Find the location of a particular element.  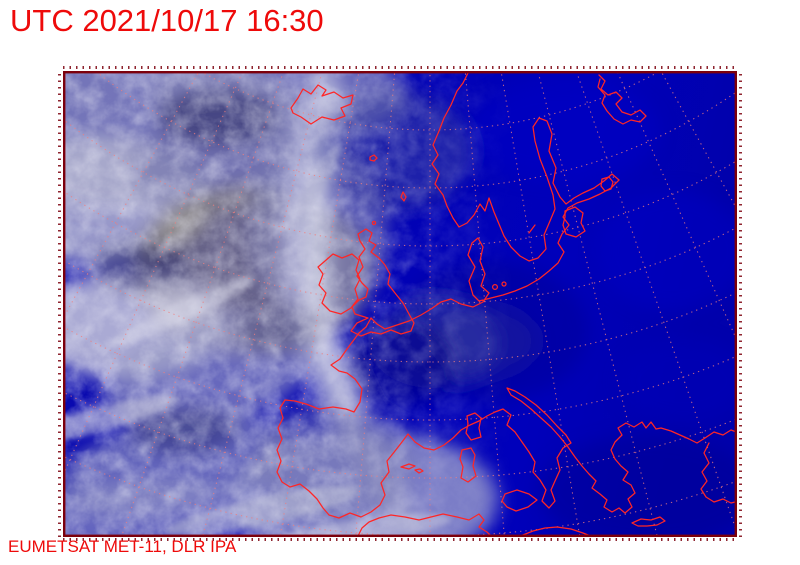

coast-great-britain is located at coordinates (382, 282).